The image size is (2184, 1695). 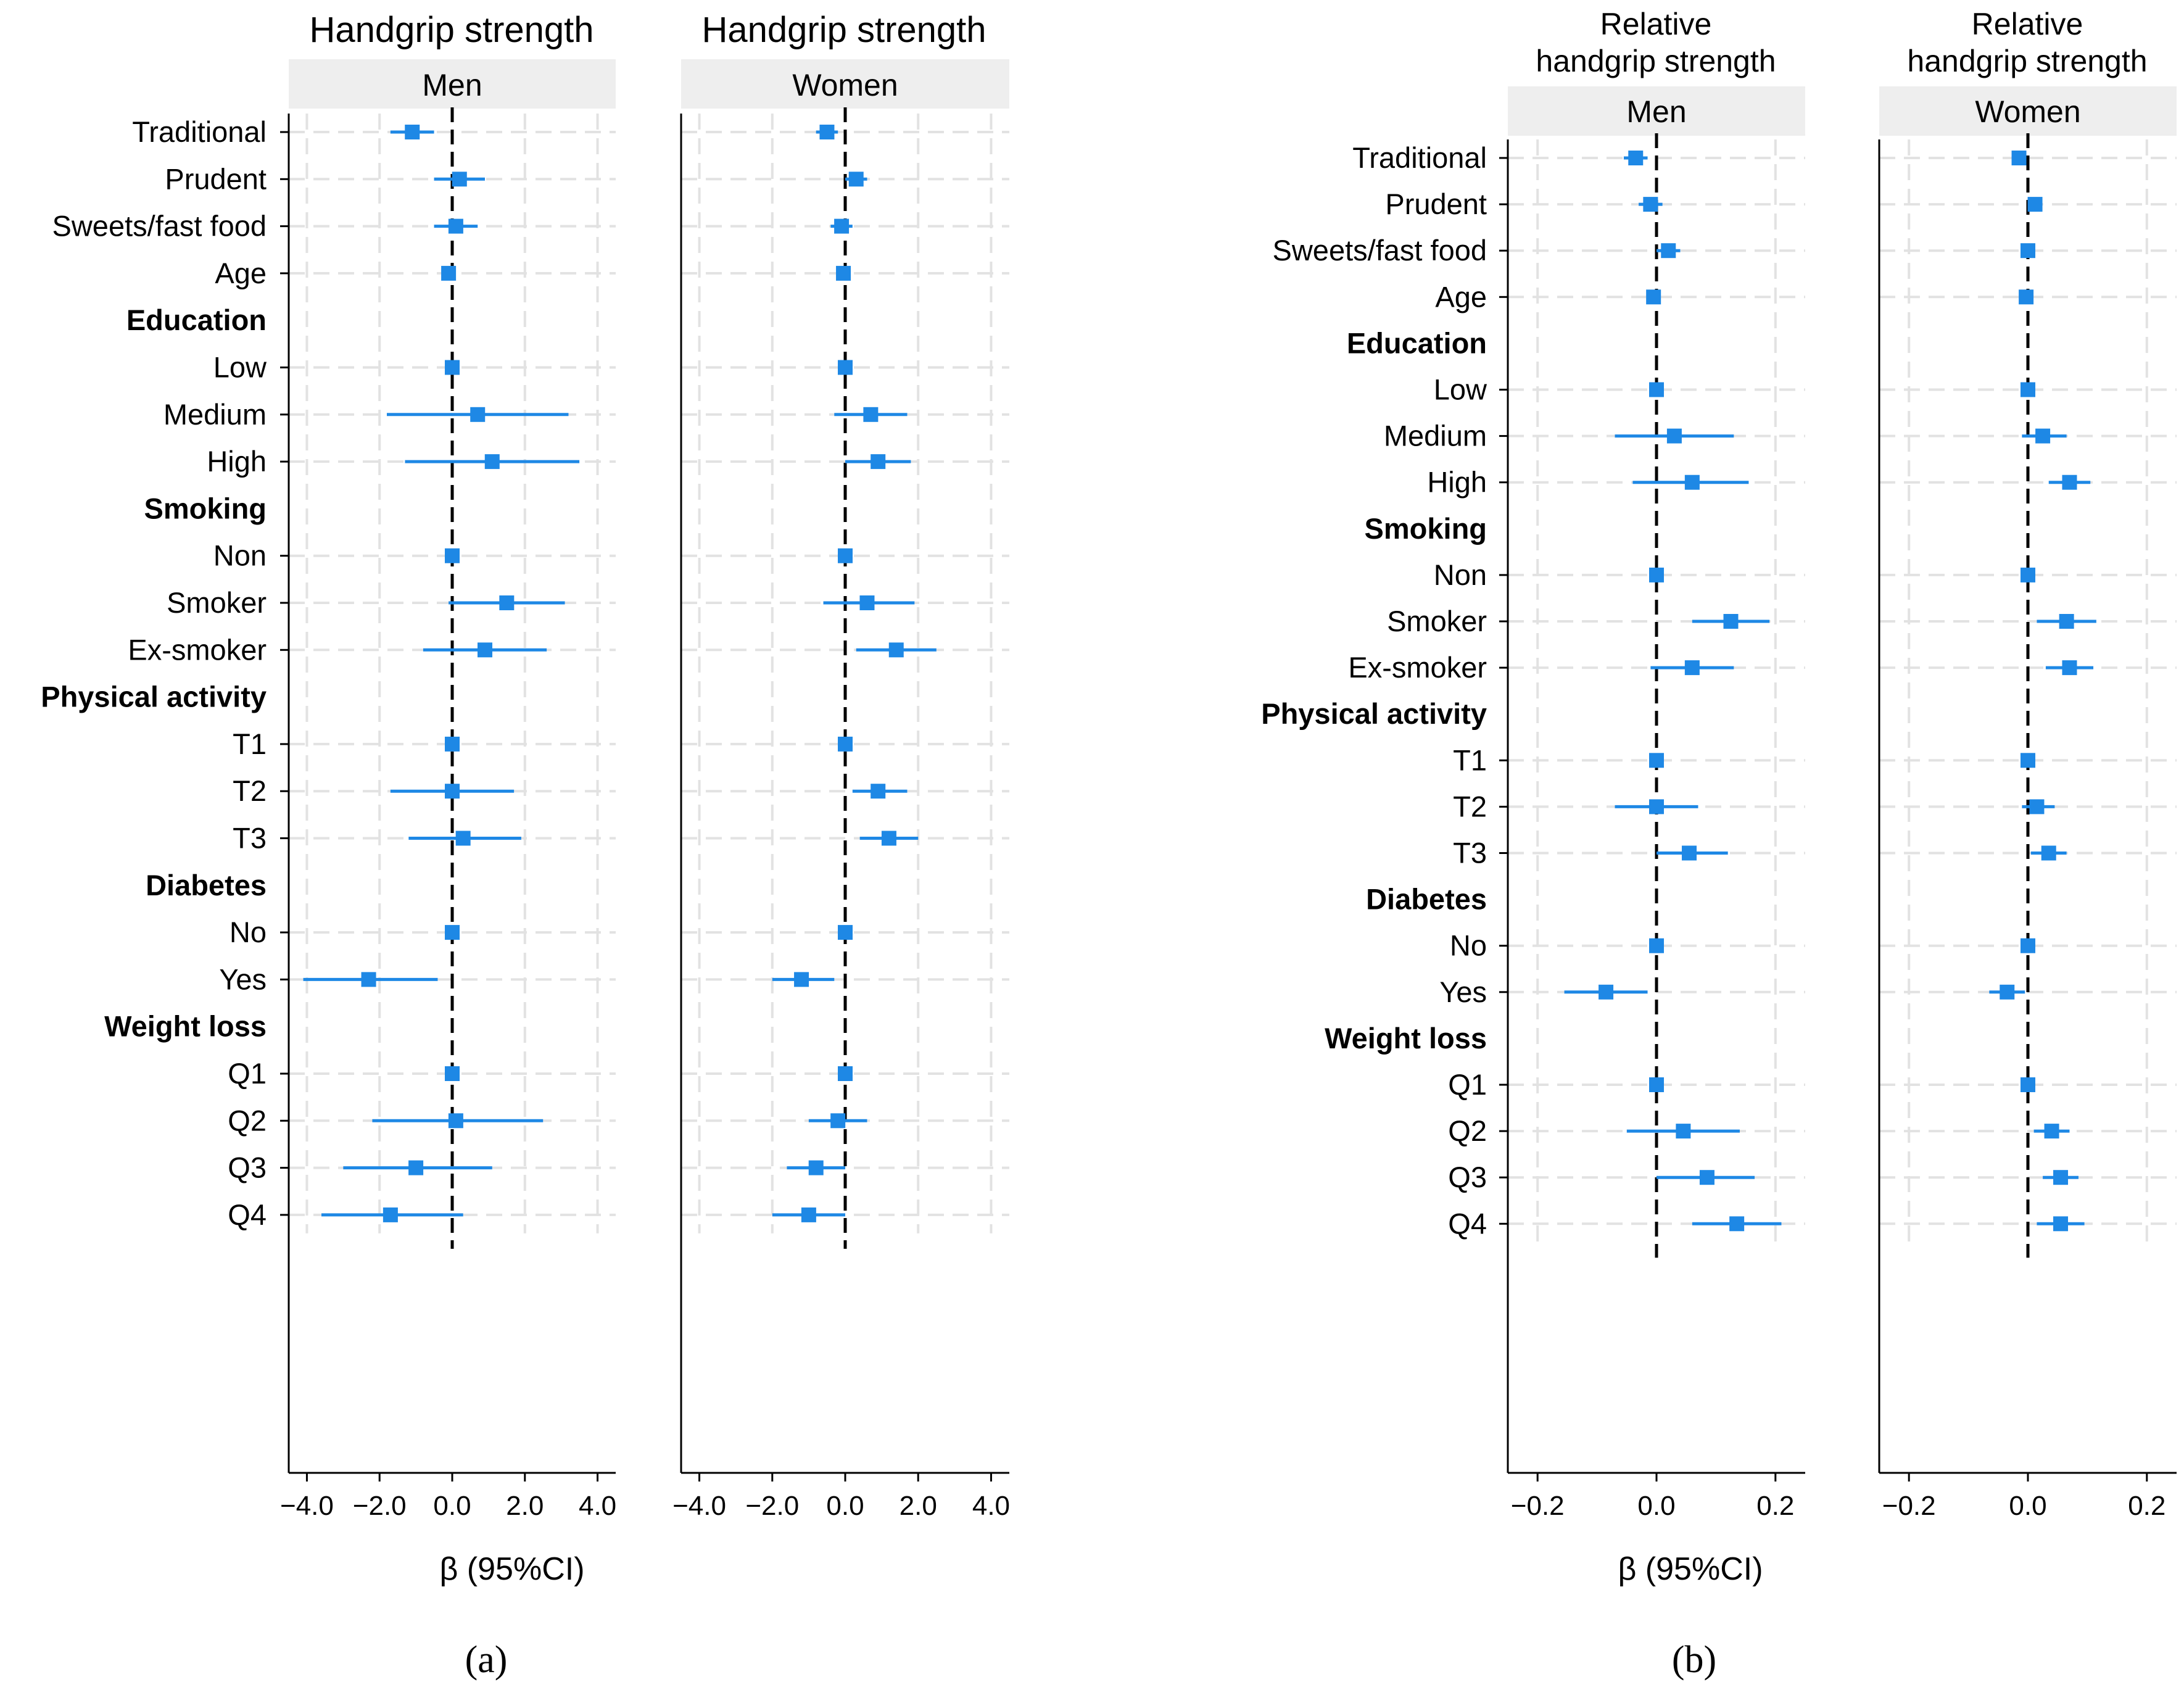 I want to click on x-tick-label: 2.0, so click(x=919, y=1506).